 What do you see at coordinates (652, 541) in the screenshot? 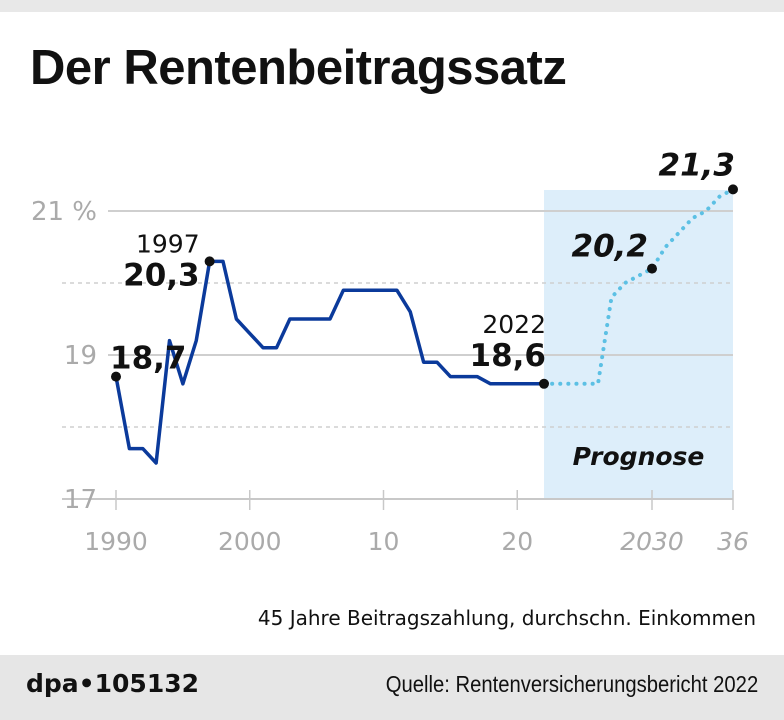
I see `x-tick-label: 2030` at bounding box center [652, 541].